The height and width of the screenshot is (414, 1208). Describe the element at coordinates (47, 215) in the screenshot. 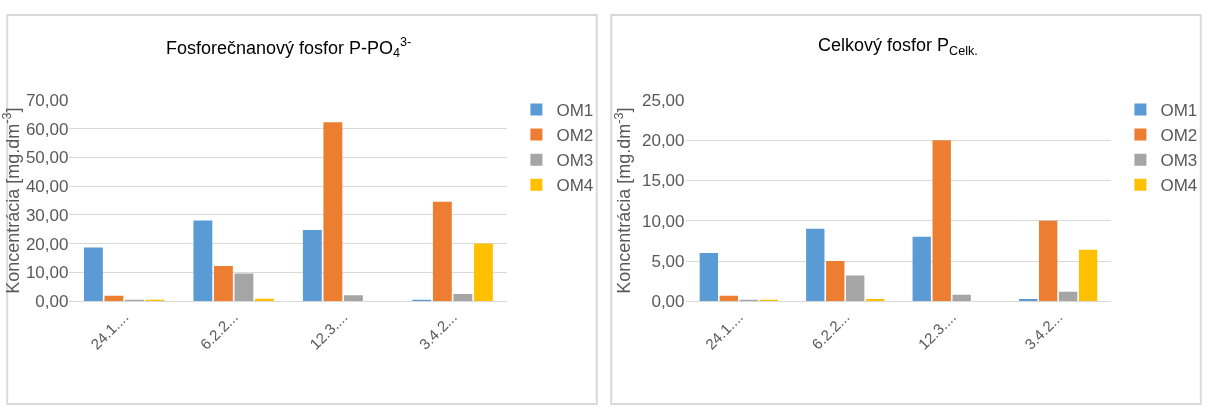

I see `y-tick-label: 30,00` at that location.